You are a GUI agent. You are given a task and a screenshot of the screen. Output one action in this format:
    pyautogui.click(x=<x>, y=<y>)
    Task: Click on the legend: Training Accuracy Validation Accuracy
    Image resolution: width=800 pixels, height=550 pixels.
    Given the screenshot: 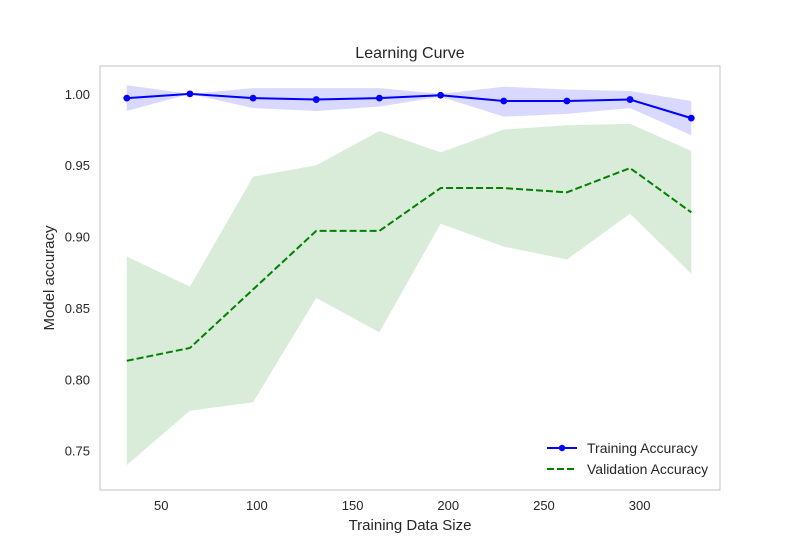 What is the action you would take?
    pyautogui.click(x=627, y=458)
    